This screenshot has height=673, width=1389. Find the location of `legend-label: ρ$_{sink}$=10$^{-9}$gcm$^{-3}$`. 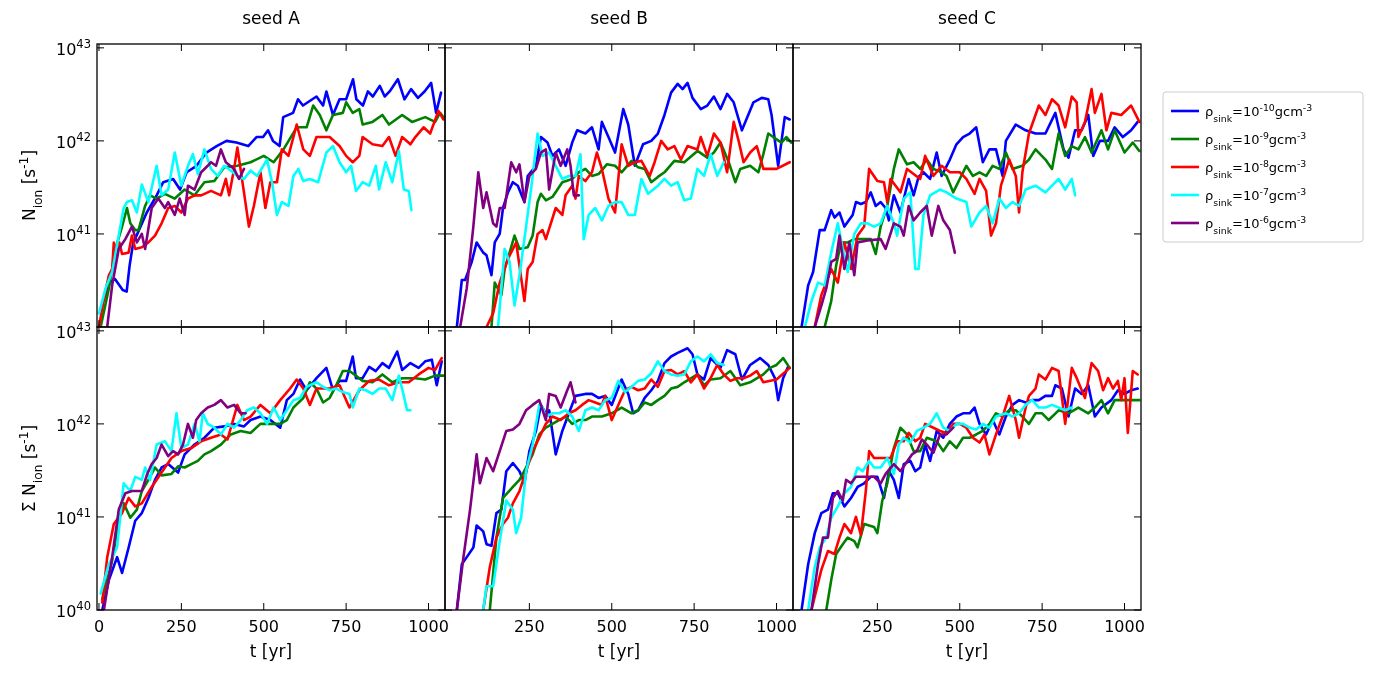

legend-label: ρ$_{sink}$=10$^{-9}$gcm$^{-3}$ is located at coordinates (1256, 140).